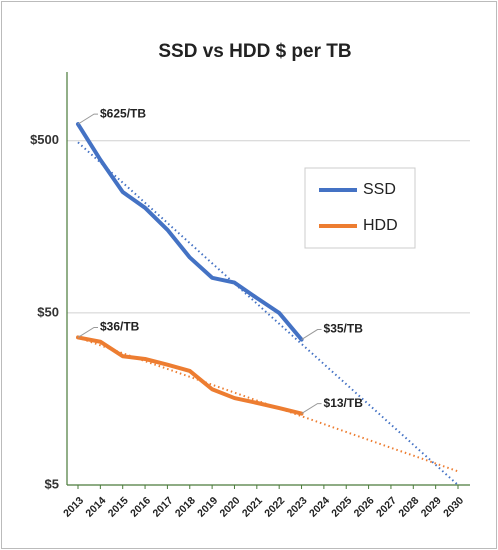  What do you see at coordinates (379, 189) in the screenshot?
I see `legend-label: SSD` at bounding box center [379, 189].